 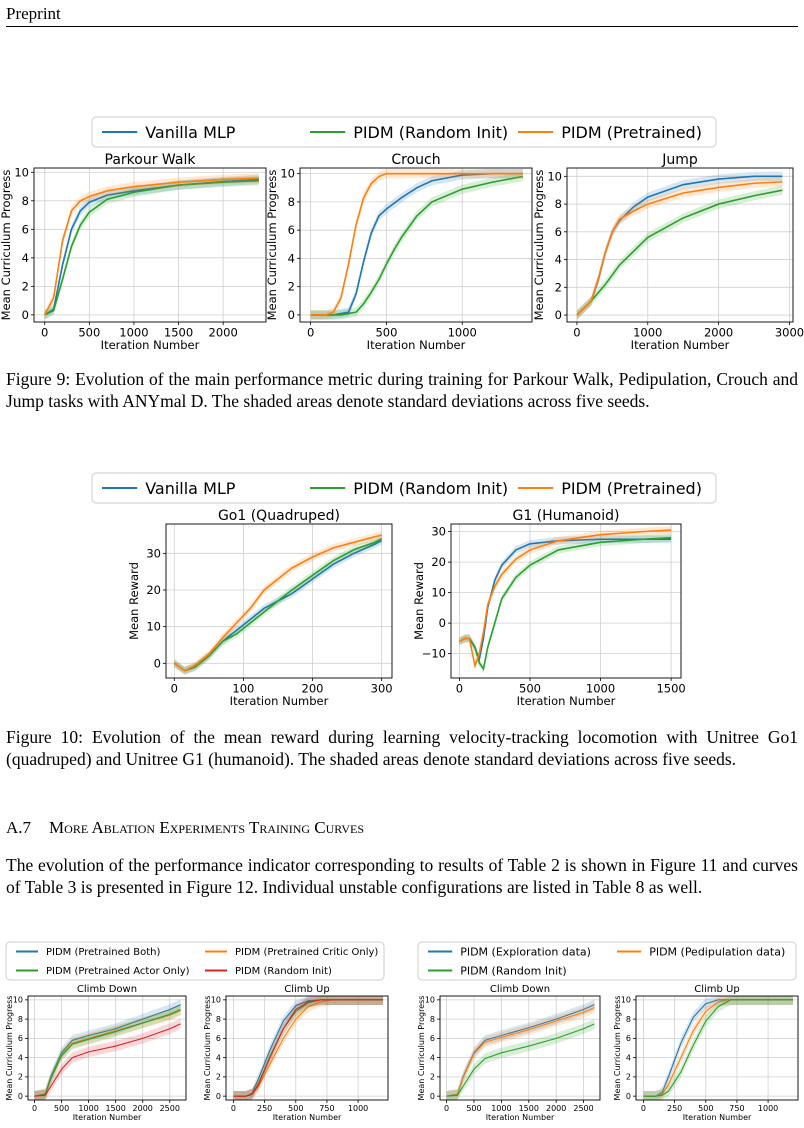 What do you see at coordinates (631, 132) in the screenshot?
I see `legend-label: PIDM (Pretrained)` at bounding box center [631, 132].